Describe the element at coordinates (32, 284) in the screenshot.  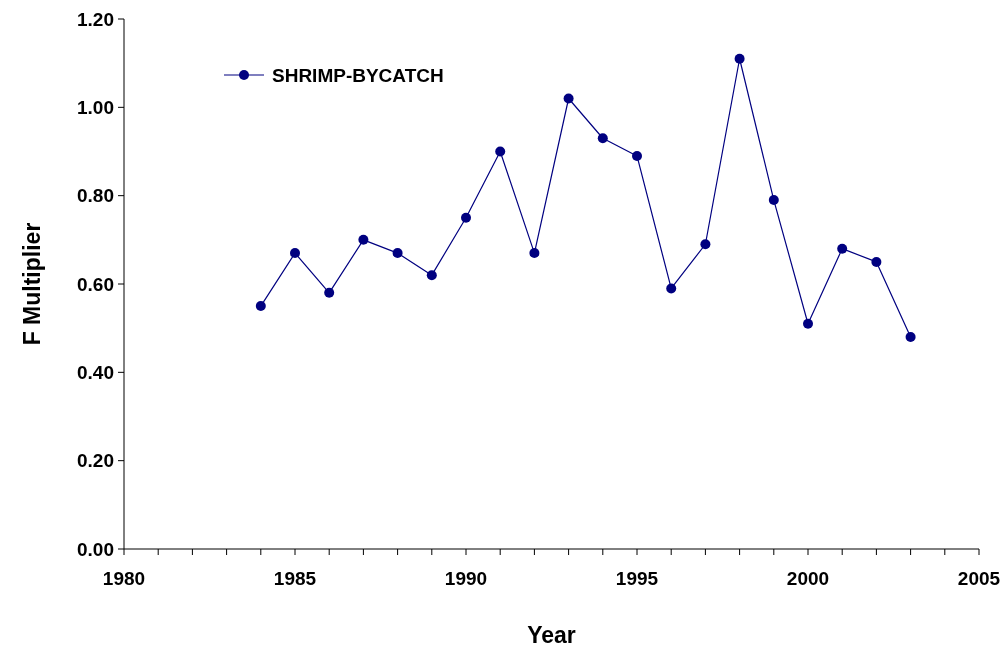
I see `y-axis-title: F Multiplier` at that location.